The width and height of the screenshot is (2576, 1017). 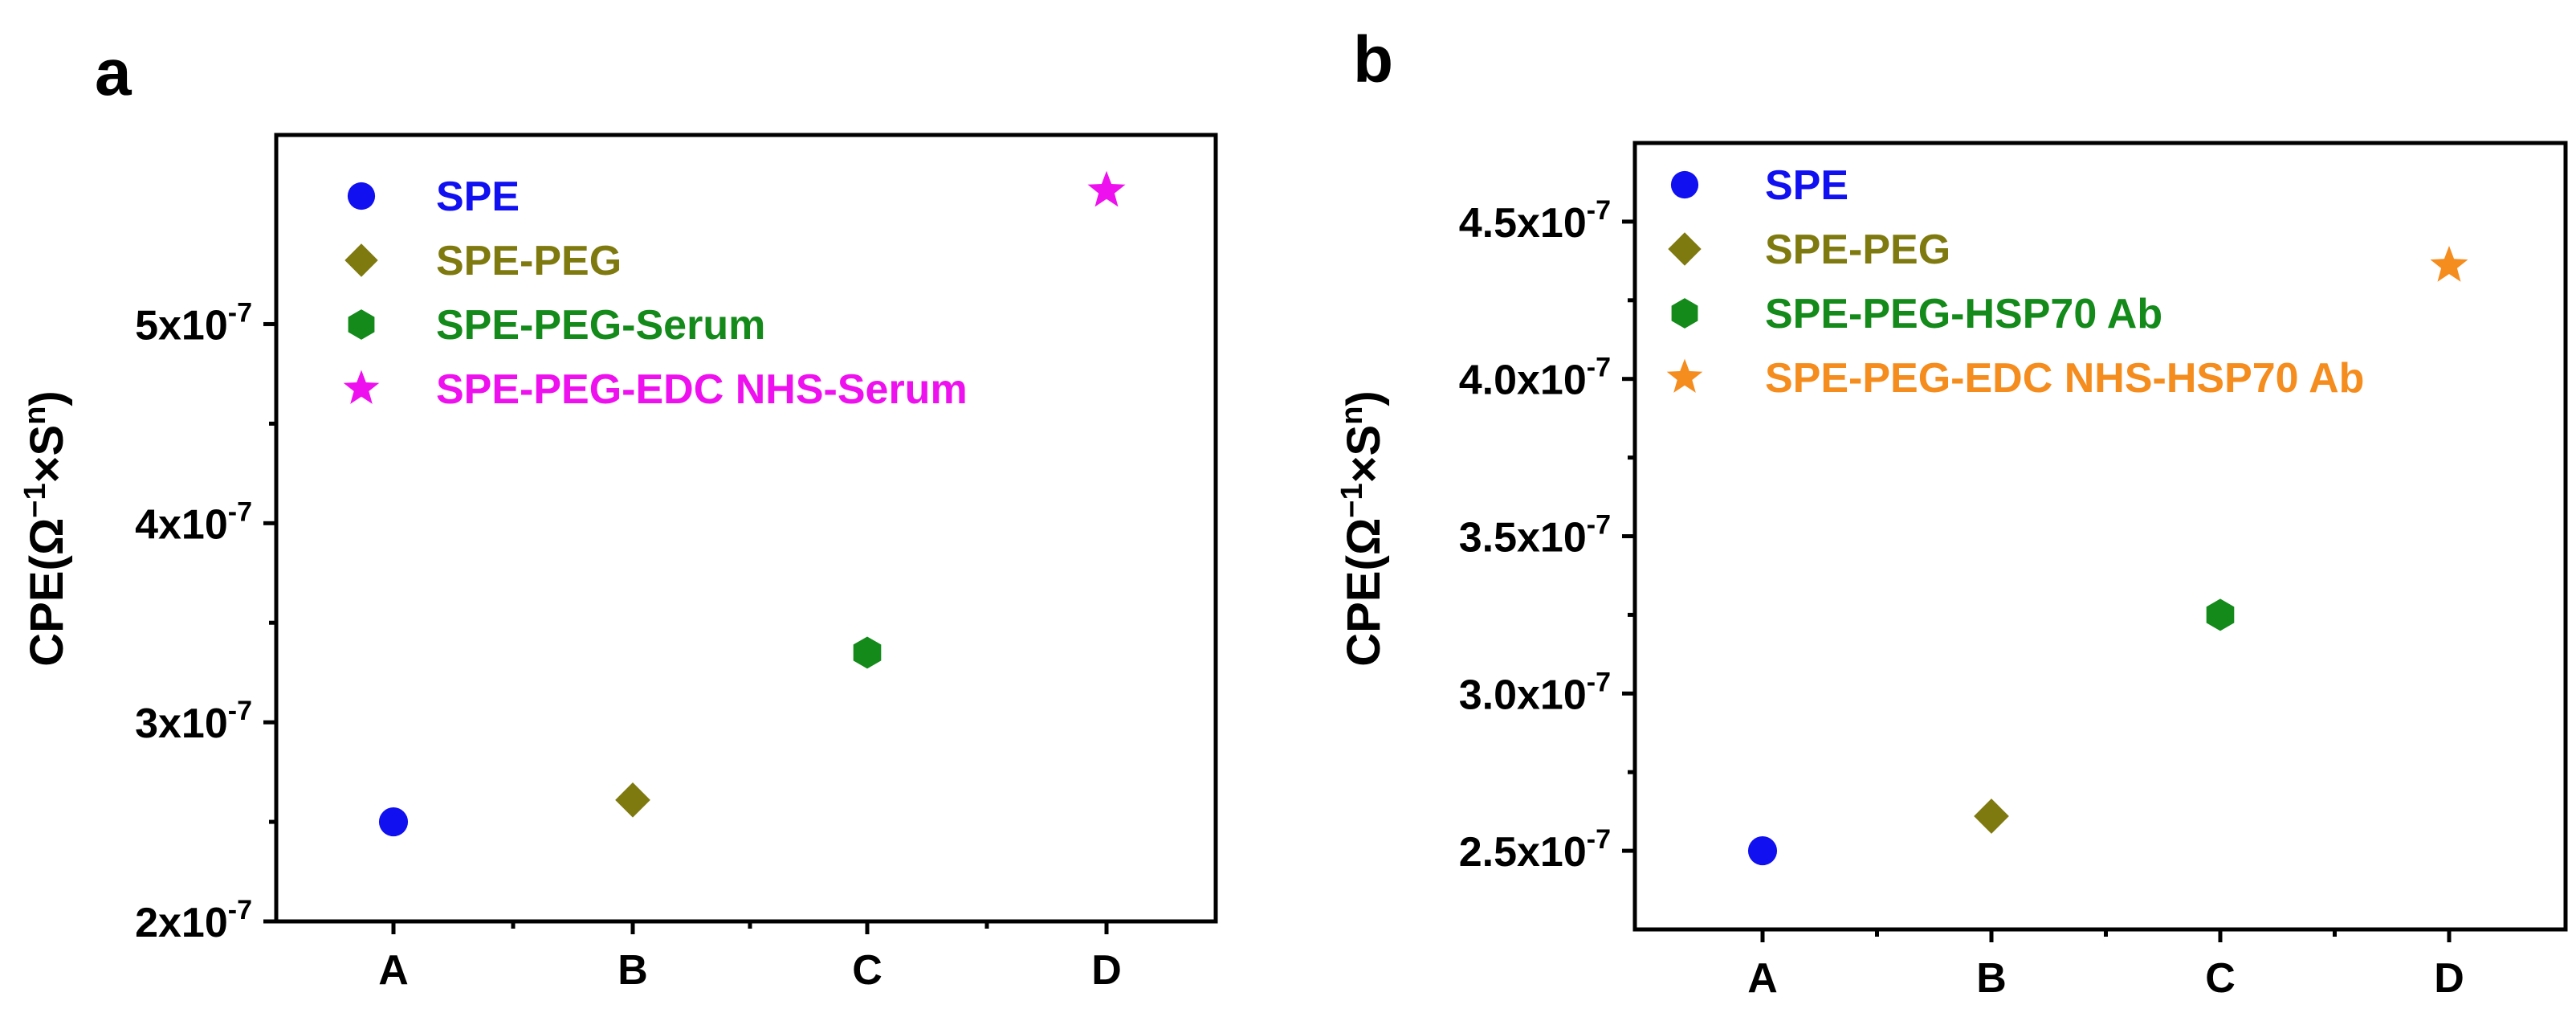 I want to click on legend-label: SPE-PEG-EDC NHS-Serum, so click(x=702, y=389).